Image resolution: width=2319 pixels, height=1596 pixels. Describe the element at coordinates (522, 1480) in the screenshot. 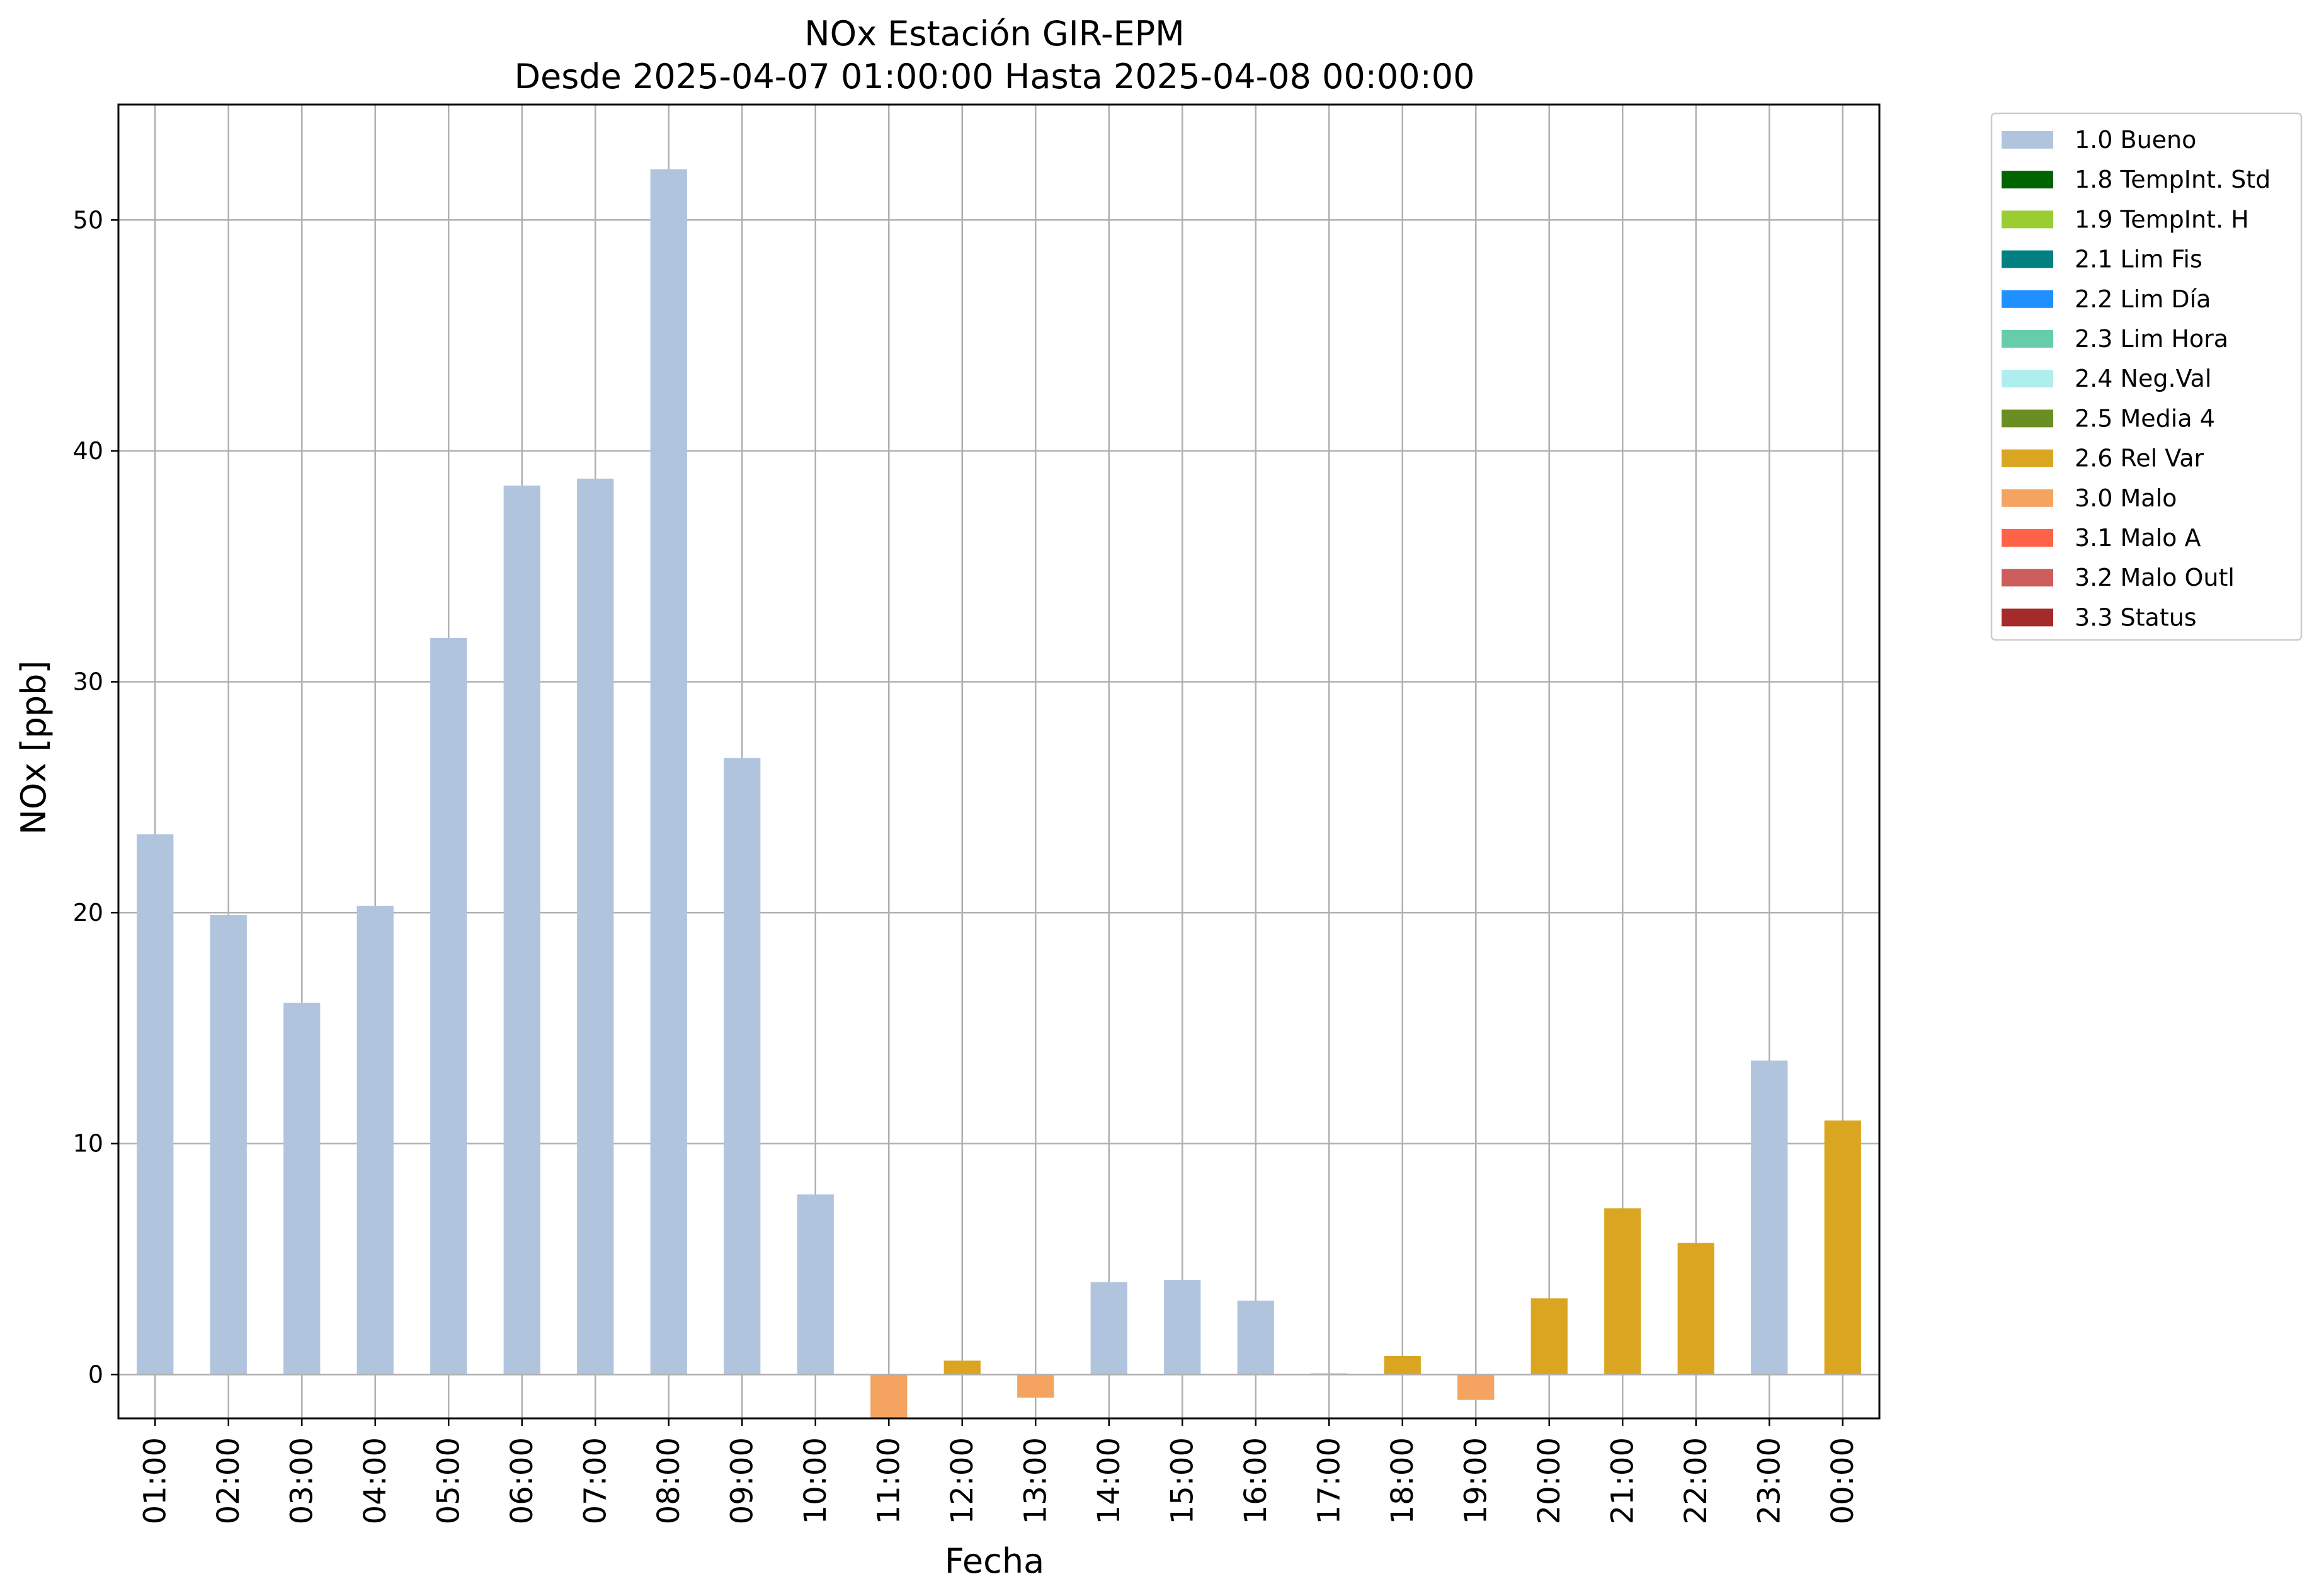

I see `x-tick-label: 06:00` at that location.